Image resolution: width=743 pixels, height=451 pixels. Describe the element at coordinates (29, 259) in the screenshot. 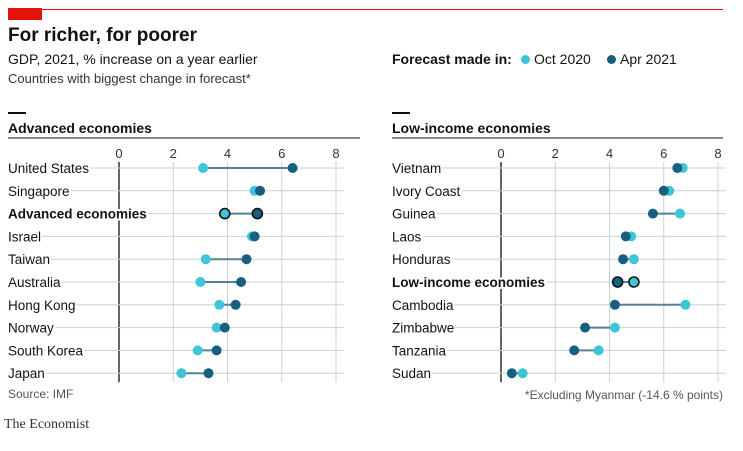

I see `category-label: Taiwan` at that location.